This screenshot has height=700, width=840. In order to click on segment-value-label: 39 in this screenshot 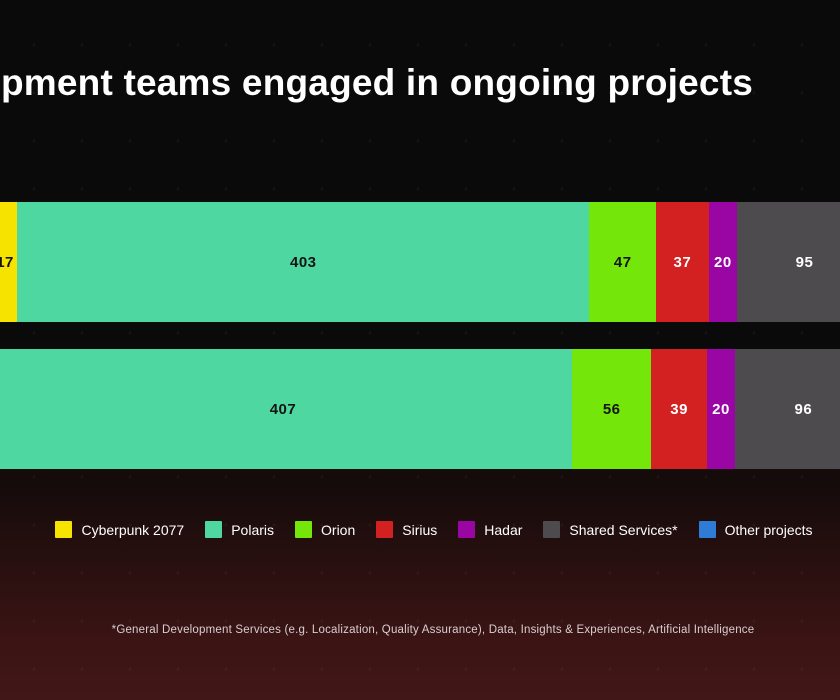, I will do `click(679, 409)`.